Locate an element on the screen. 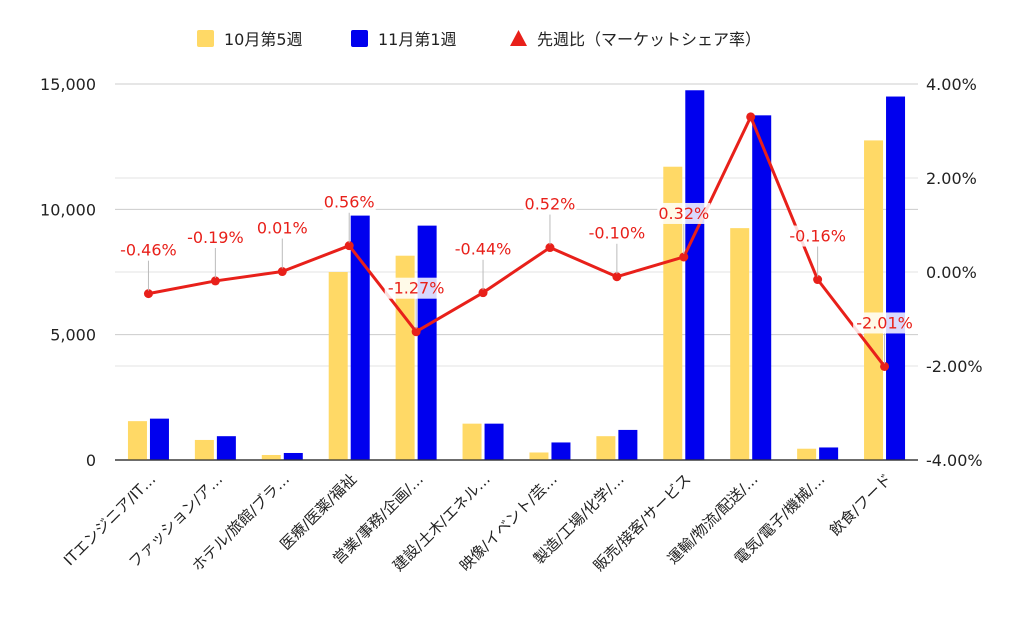  left-tick-label: 15,000 is located at coordinates (68, 84).